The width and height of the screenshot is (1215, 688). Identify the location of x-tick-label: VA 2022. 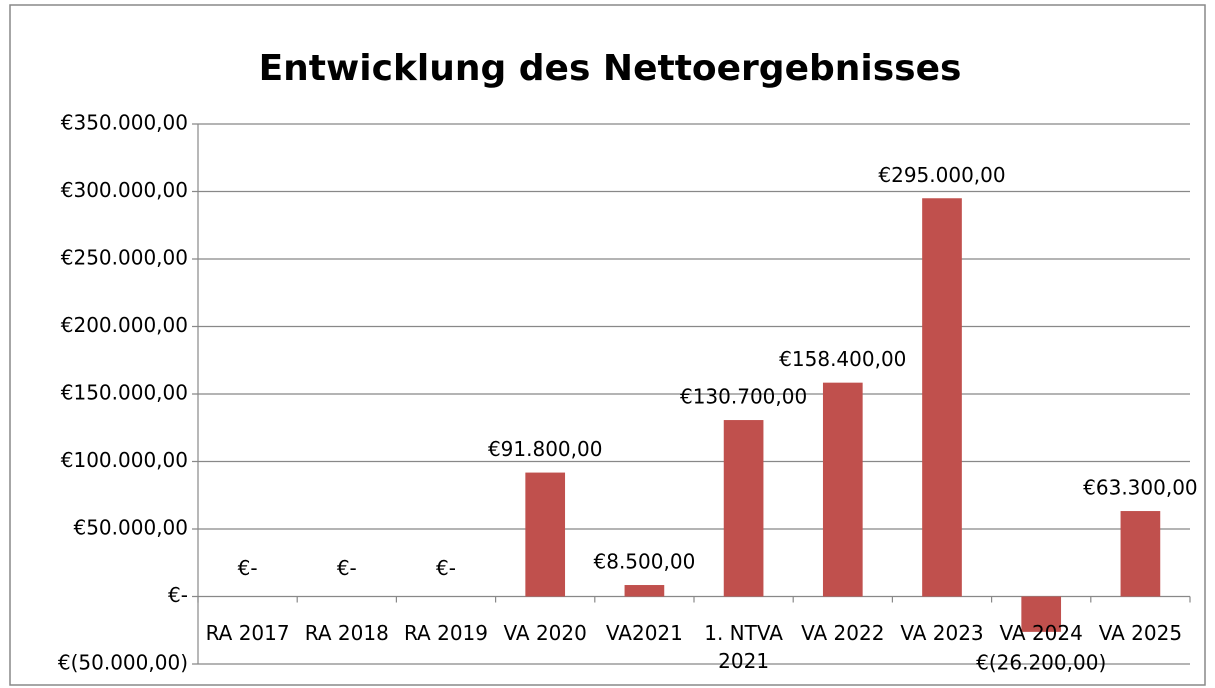
(843, 632).